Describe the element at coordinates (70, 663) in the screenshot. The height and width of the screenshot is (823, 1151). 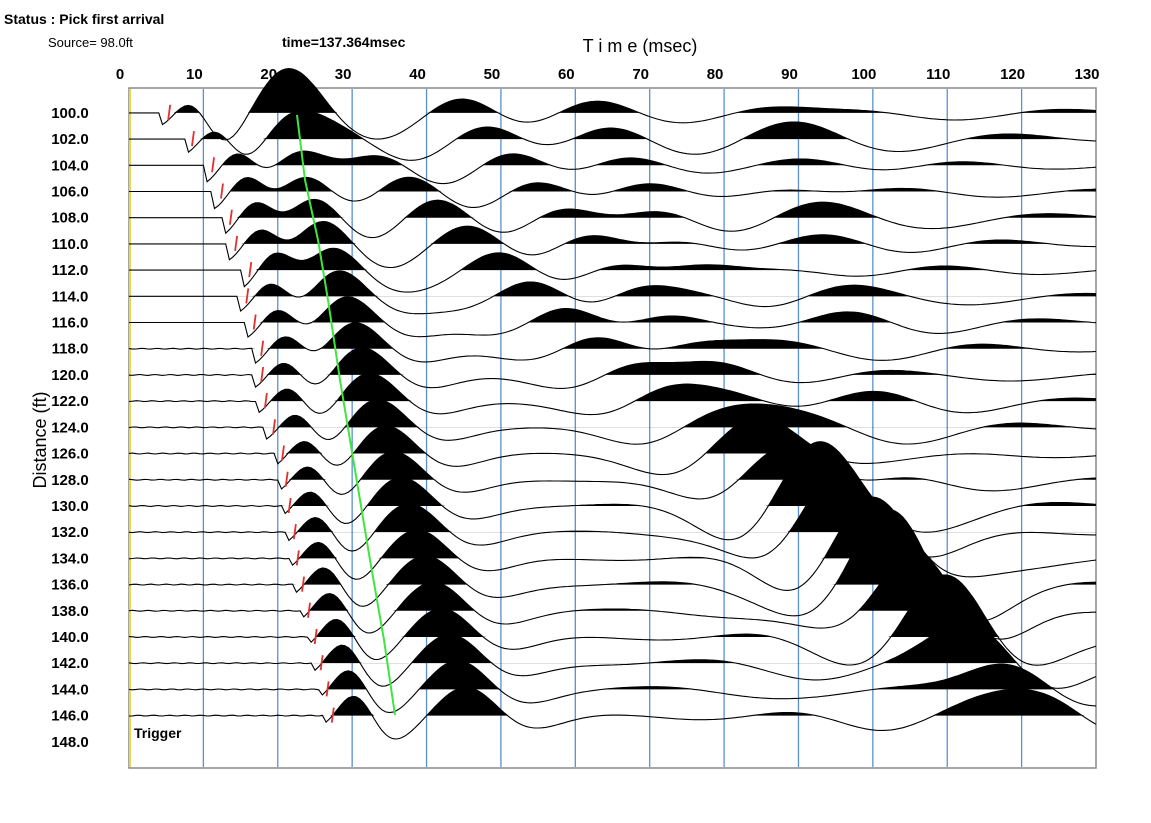
I see `y-tick-label: 142.0` at that location.